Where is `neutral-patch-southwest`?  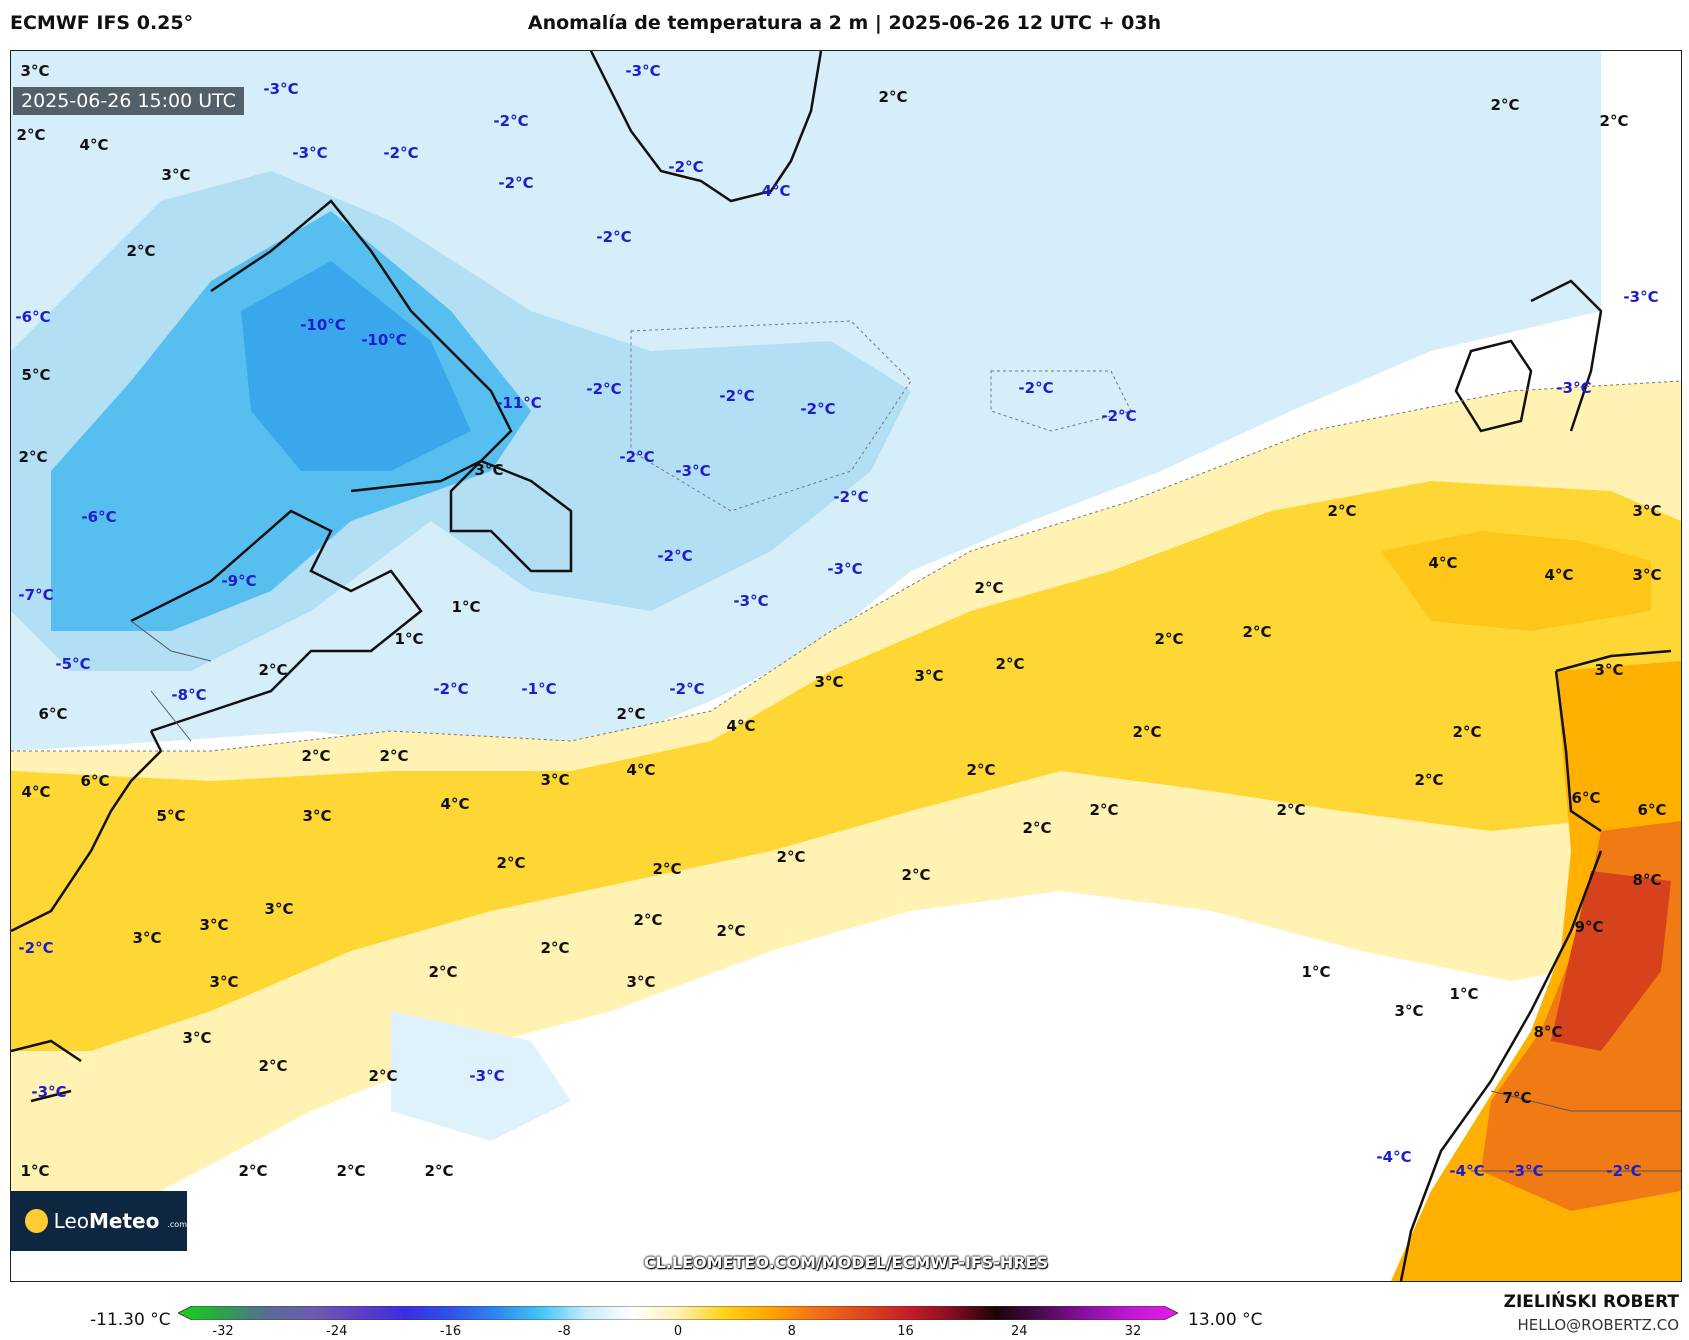
neutral-patch-southwest is located at coordinates (481, 1076).